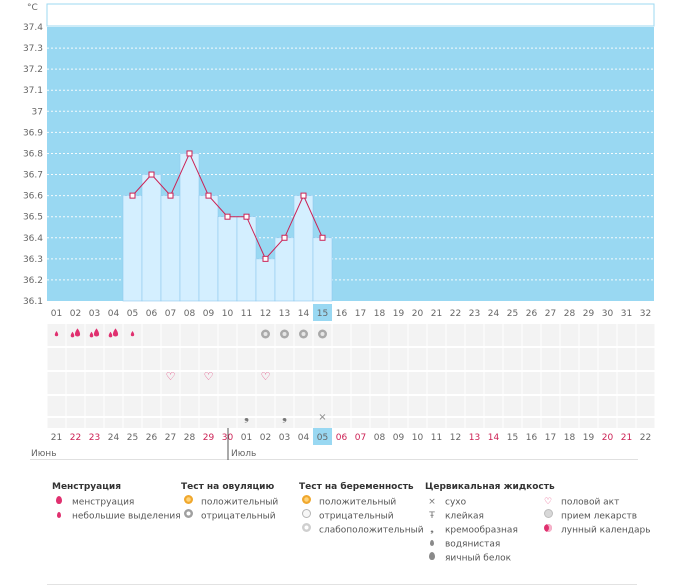 The height and width of the screenshot is (587, 693). Describe the element at coordinates (284, 438) in the screenshot. I see `calendar-date-label: 03` at that location.